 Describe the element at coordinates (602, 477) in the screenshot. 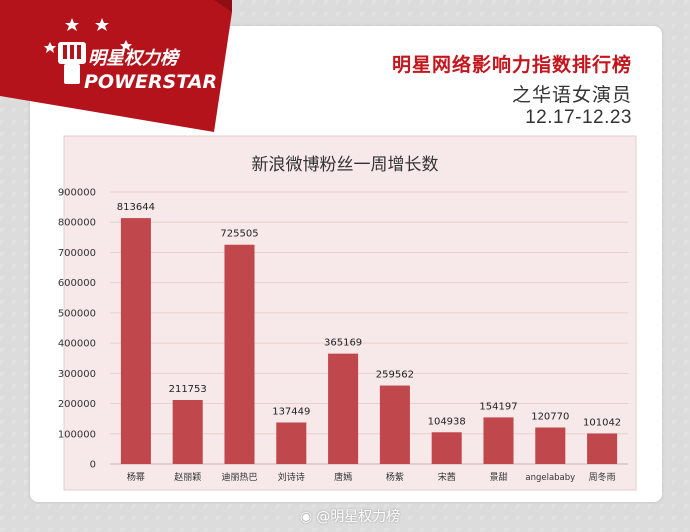

I see `x-tick-label: 周冬雨` at that location.